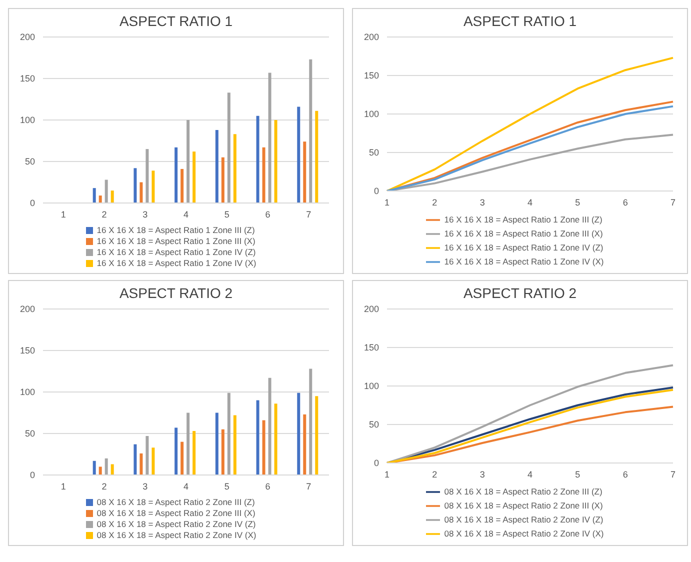 The image size is (691, 562). I want to click on chart-title: ASPECT RATIO 2, so click(176, 293).